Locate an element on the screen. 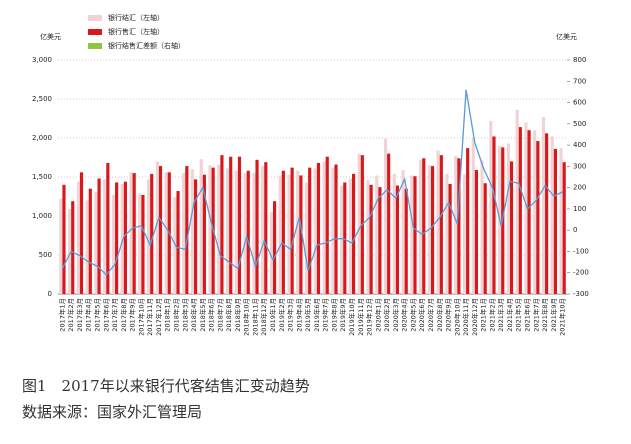 This screenshot has width=631, height=444. x-tick-label: 2020年11月 is located at coordinates (465, 317).